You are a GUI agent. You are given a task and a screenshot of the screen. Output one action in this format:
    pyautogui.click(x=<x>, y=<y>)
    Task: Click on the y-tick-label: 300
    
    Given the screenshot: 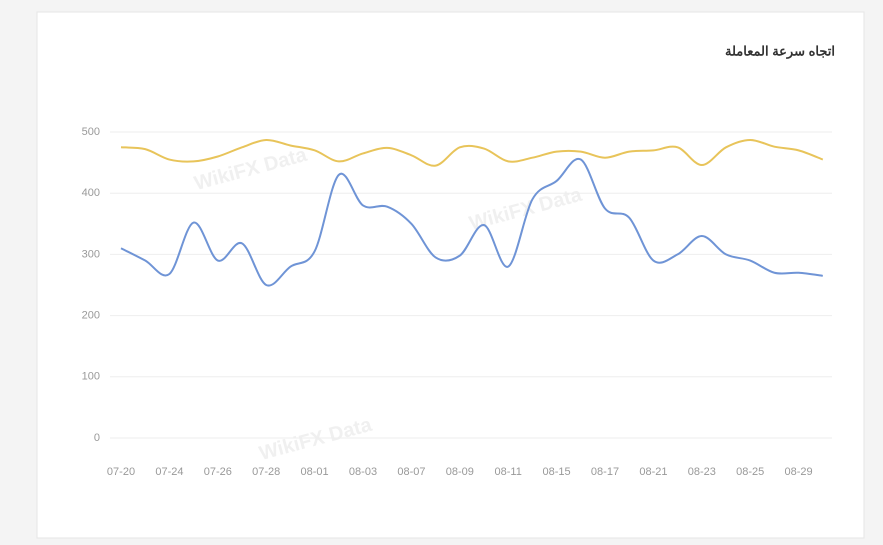 What is the action you would take?
    pyautogui.click(x=91, y=254)
    